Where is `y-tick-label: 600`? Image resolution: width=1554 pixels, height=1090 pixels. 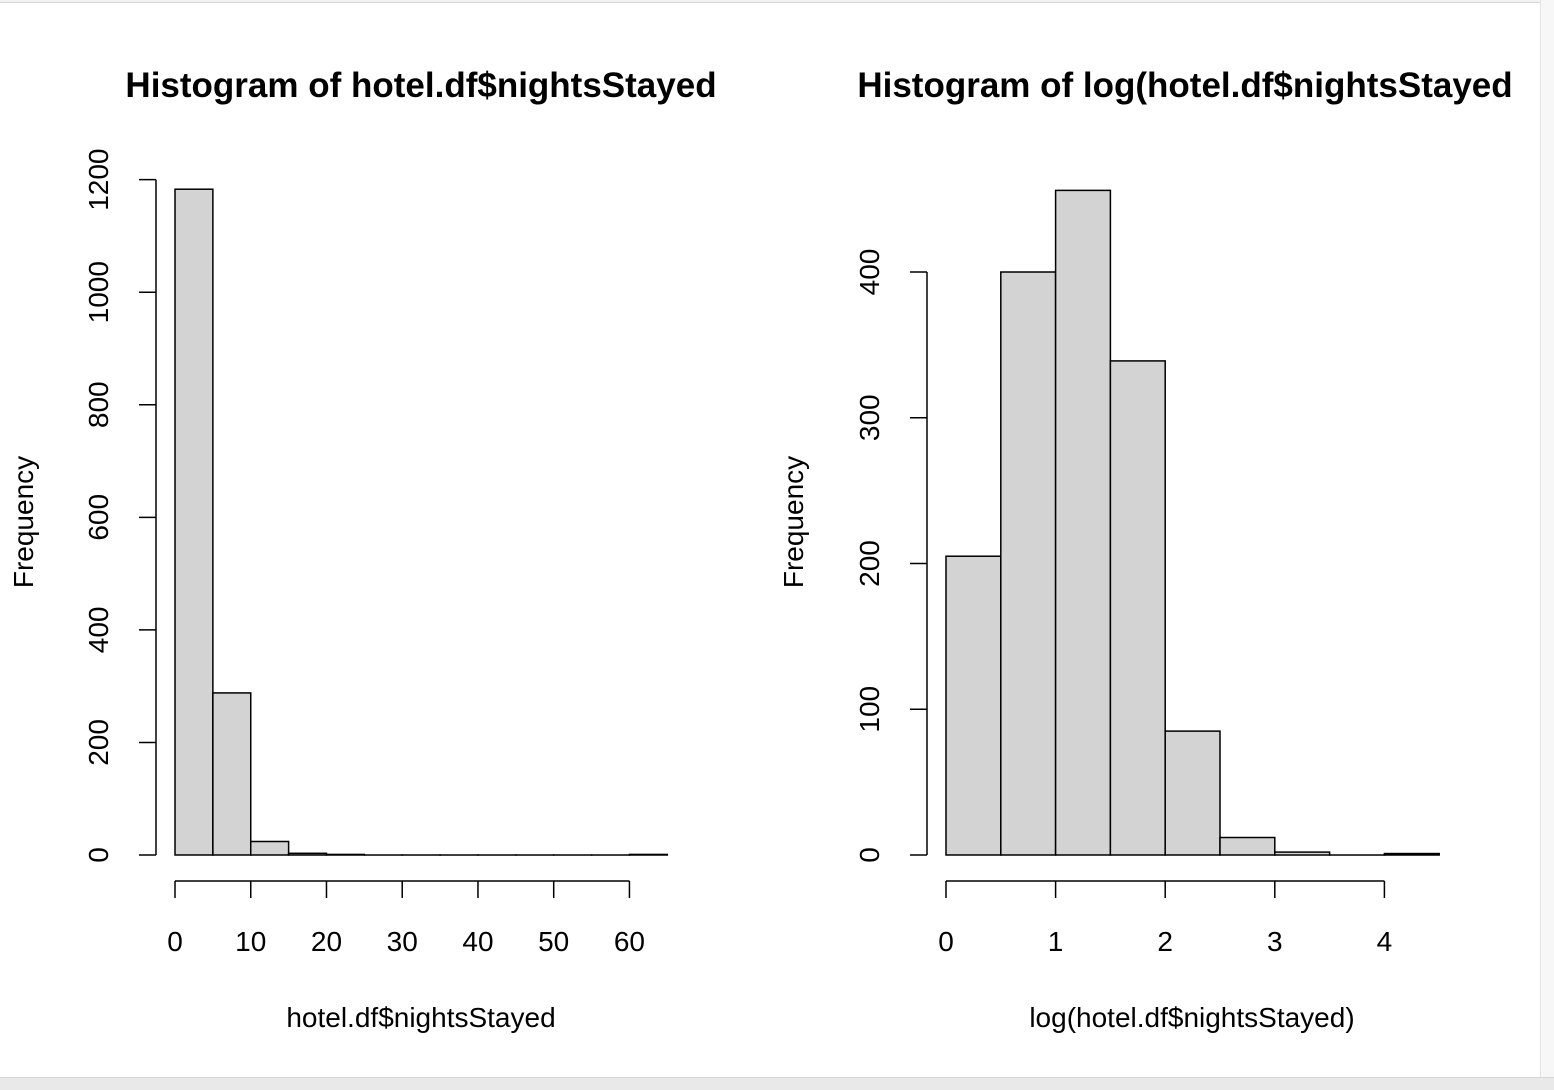
y-tick-label: 600 is located at coordinates (98, 517).